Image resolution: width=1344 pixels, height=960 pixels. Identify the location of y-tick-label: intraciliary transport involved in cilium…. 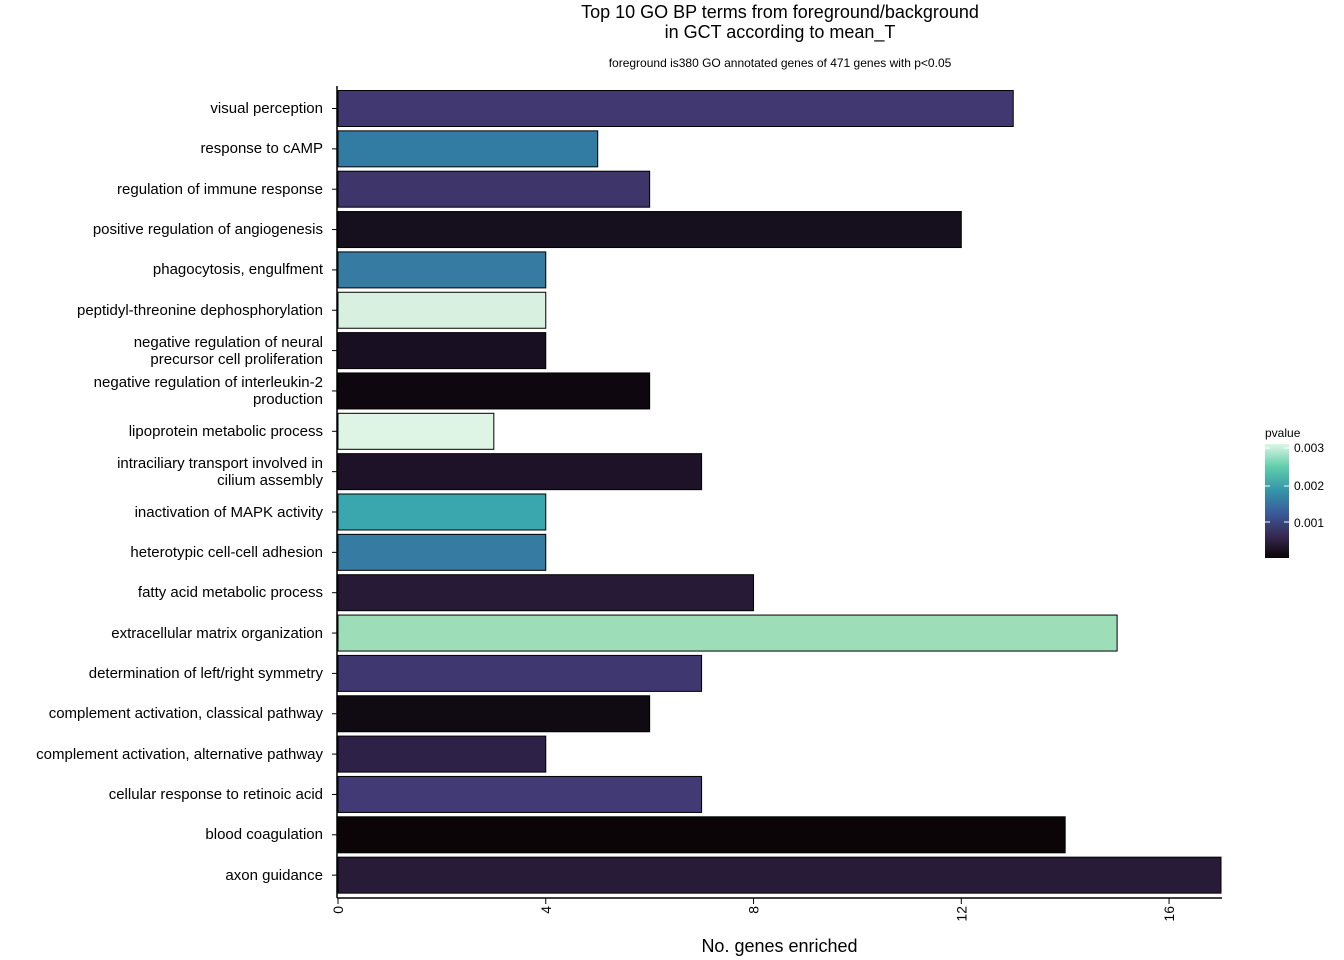
(220, 471).